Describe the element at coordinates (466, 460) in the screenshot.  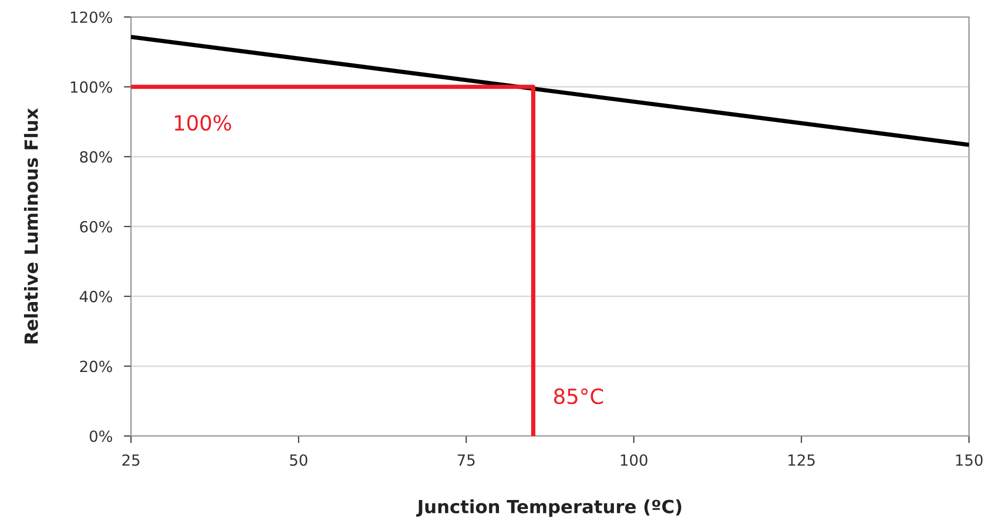
I see `x-tick-label: 75` at that location.